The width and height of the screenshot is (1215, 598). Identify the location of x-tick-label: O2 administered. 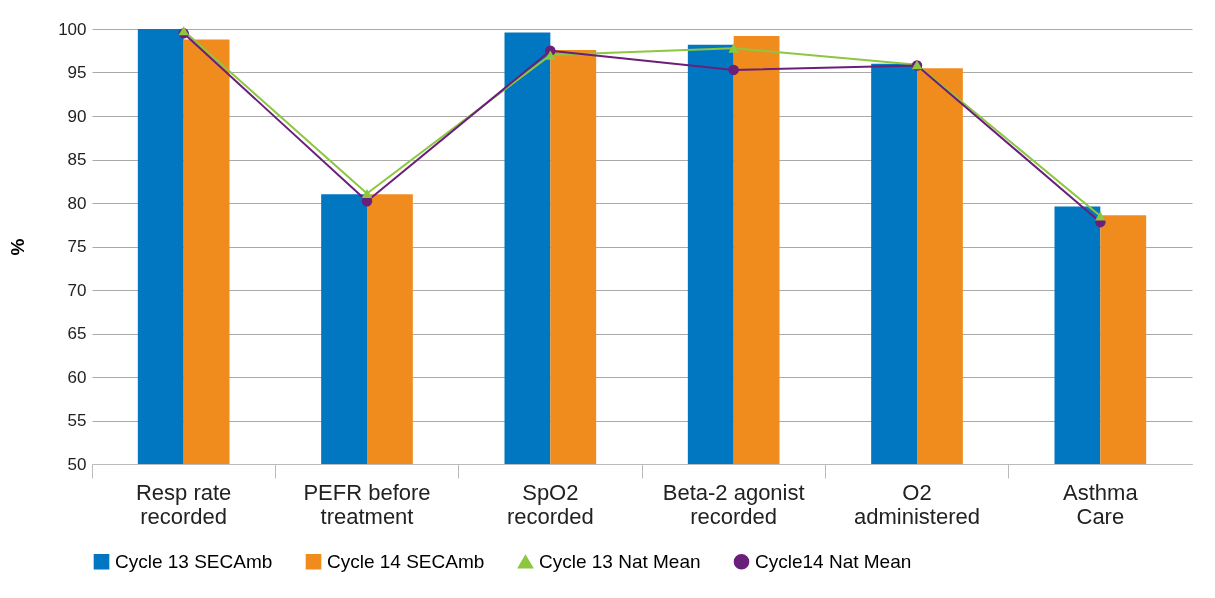
(917, 504).